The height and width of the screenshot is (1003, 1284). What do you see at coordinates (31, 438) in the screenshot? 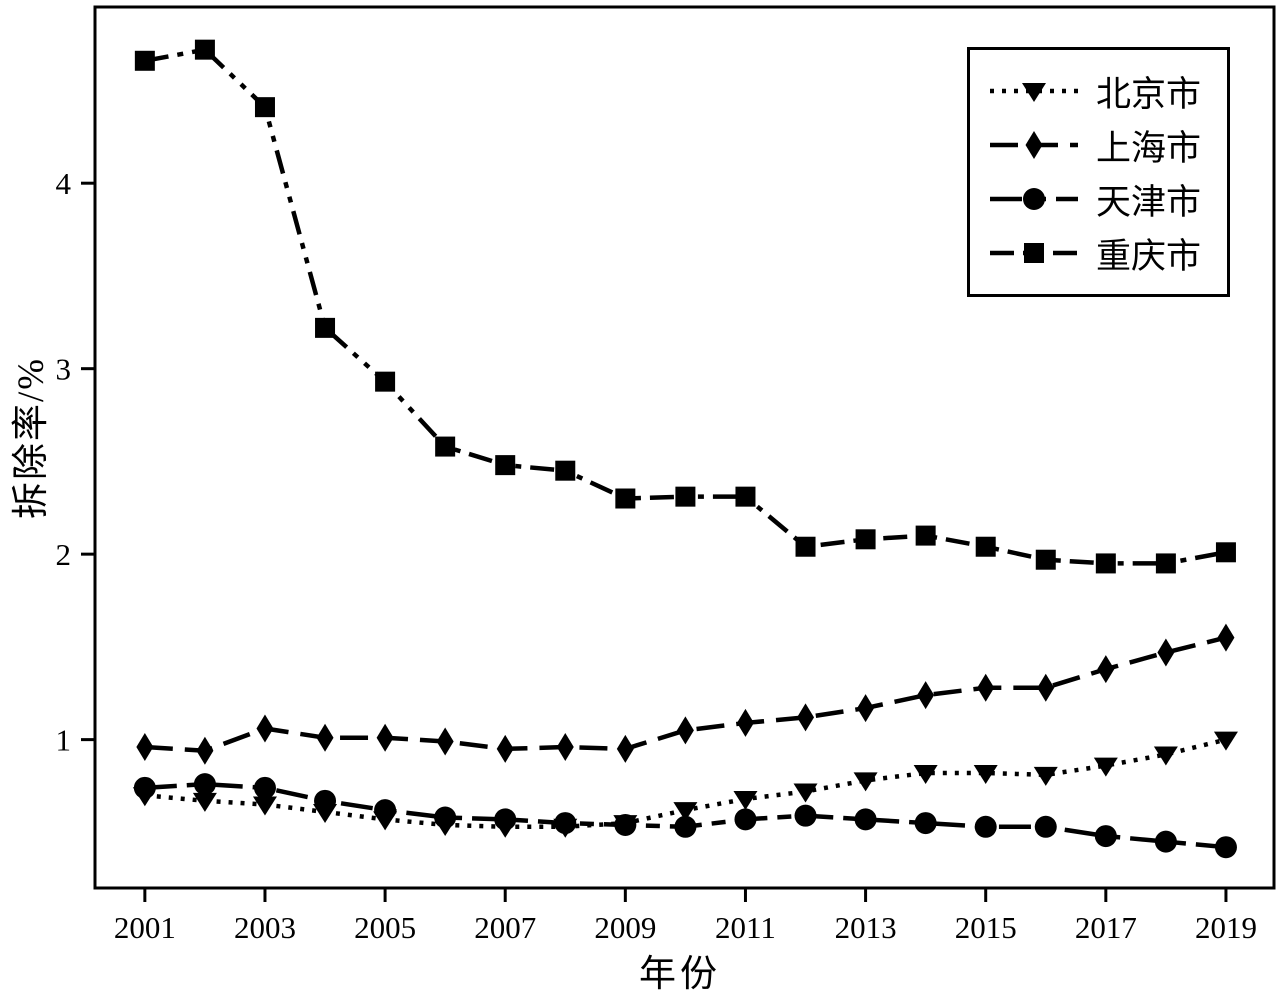
I see `y-axis-title: 拆除率/%` at bounding box center [31, 438].